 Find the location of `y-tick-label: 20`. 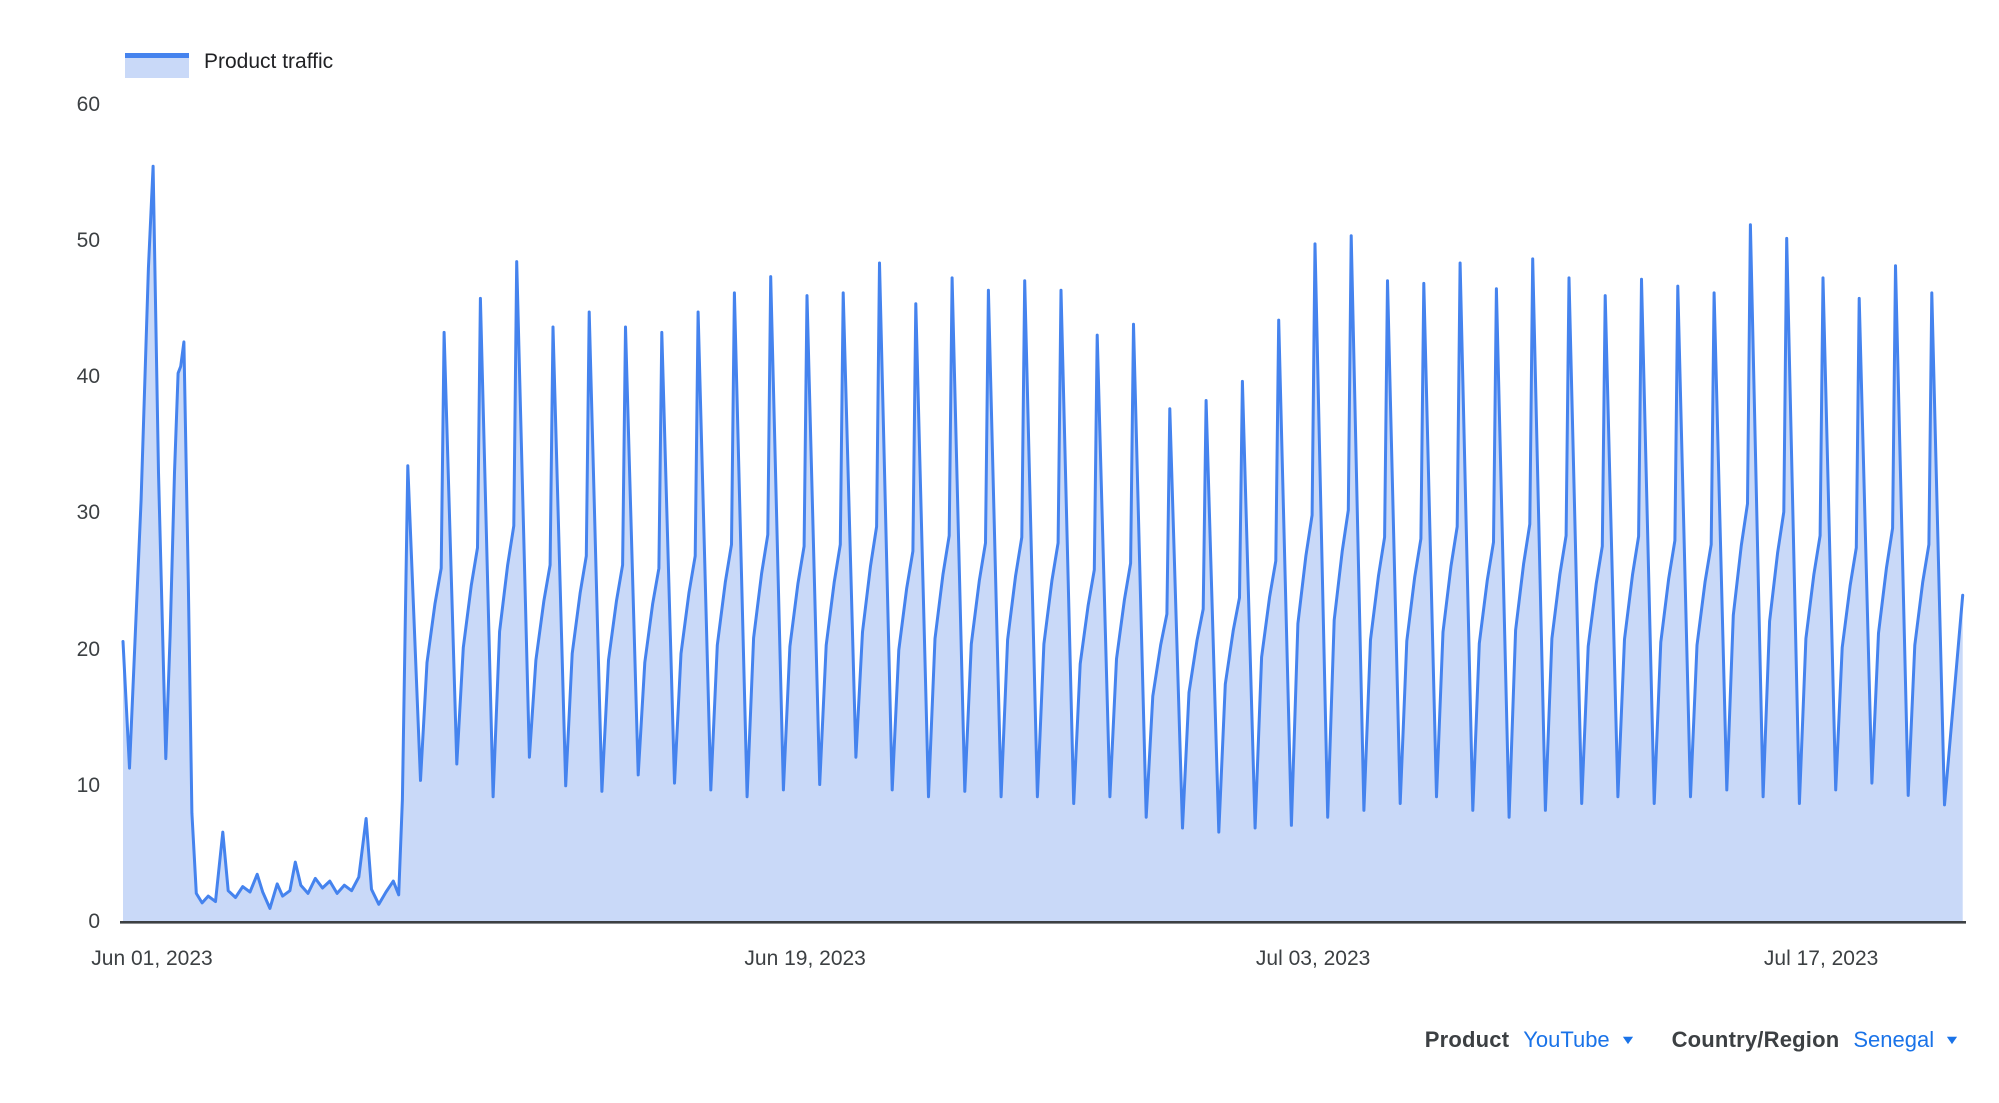

y-tick-label: 20 is located at coordinates (88, 649).